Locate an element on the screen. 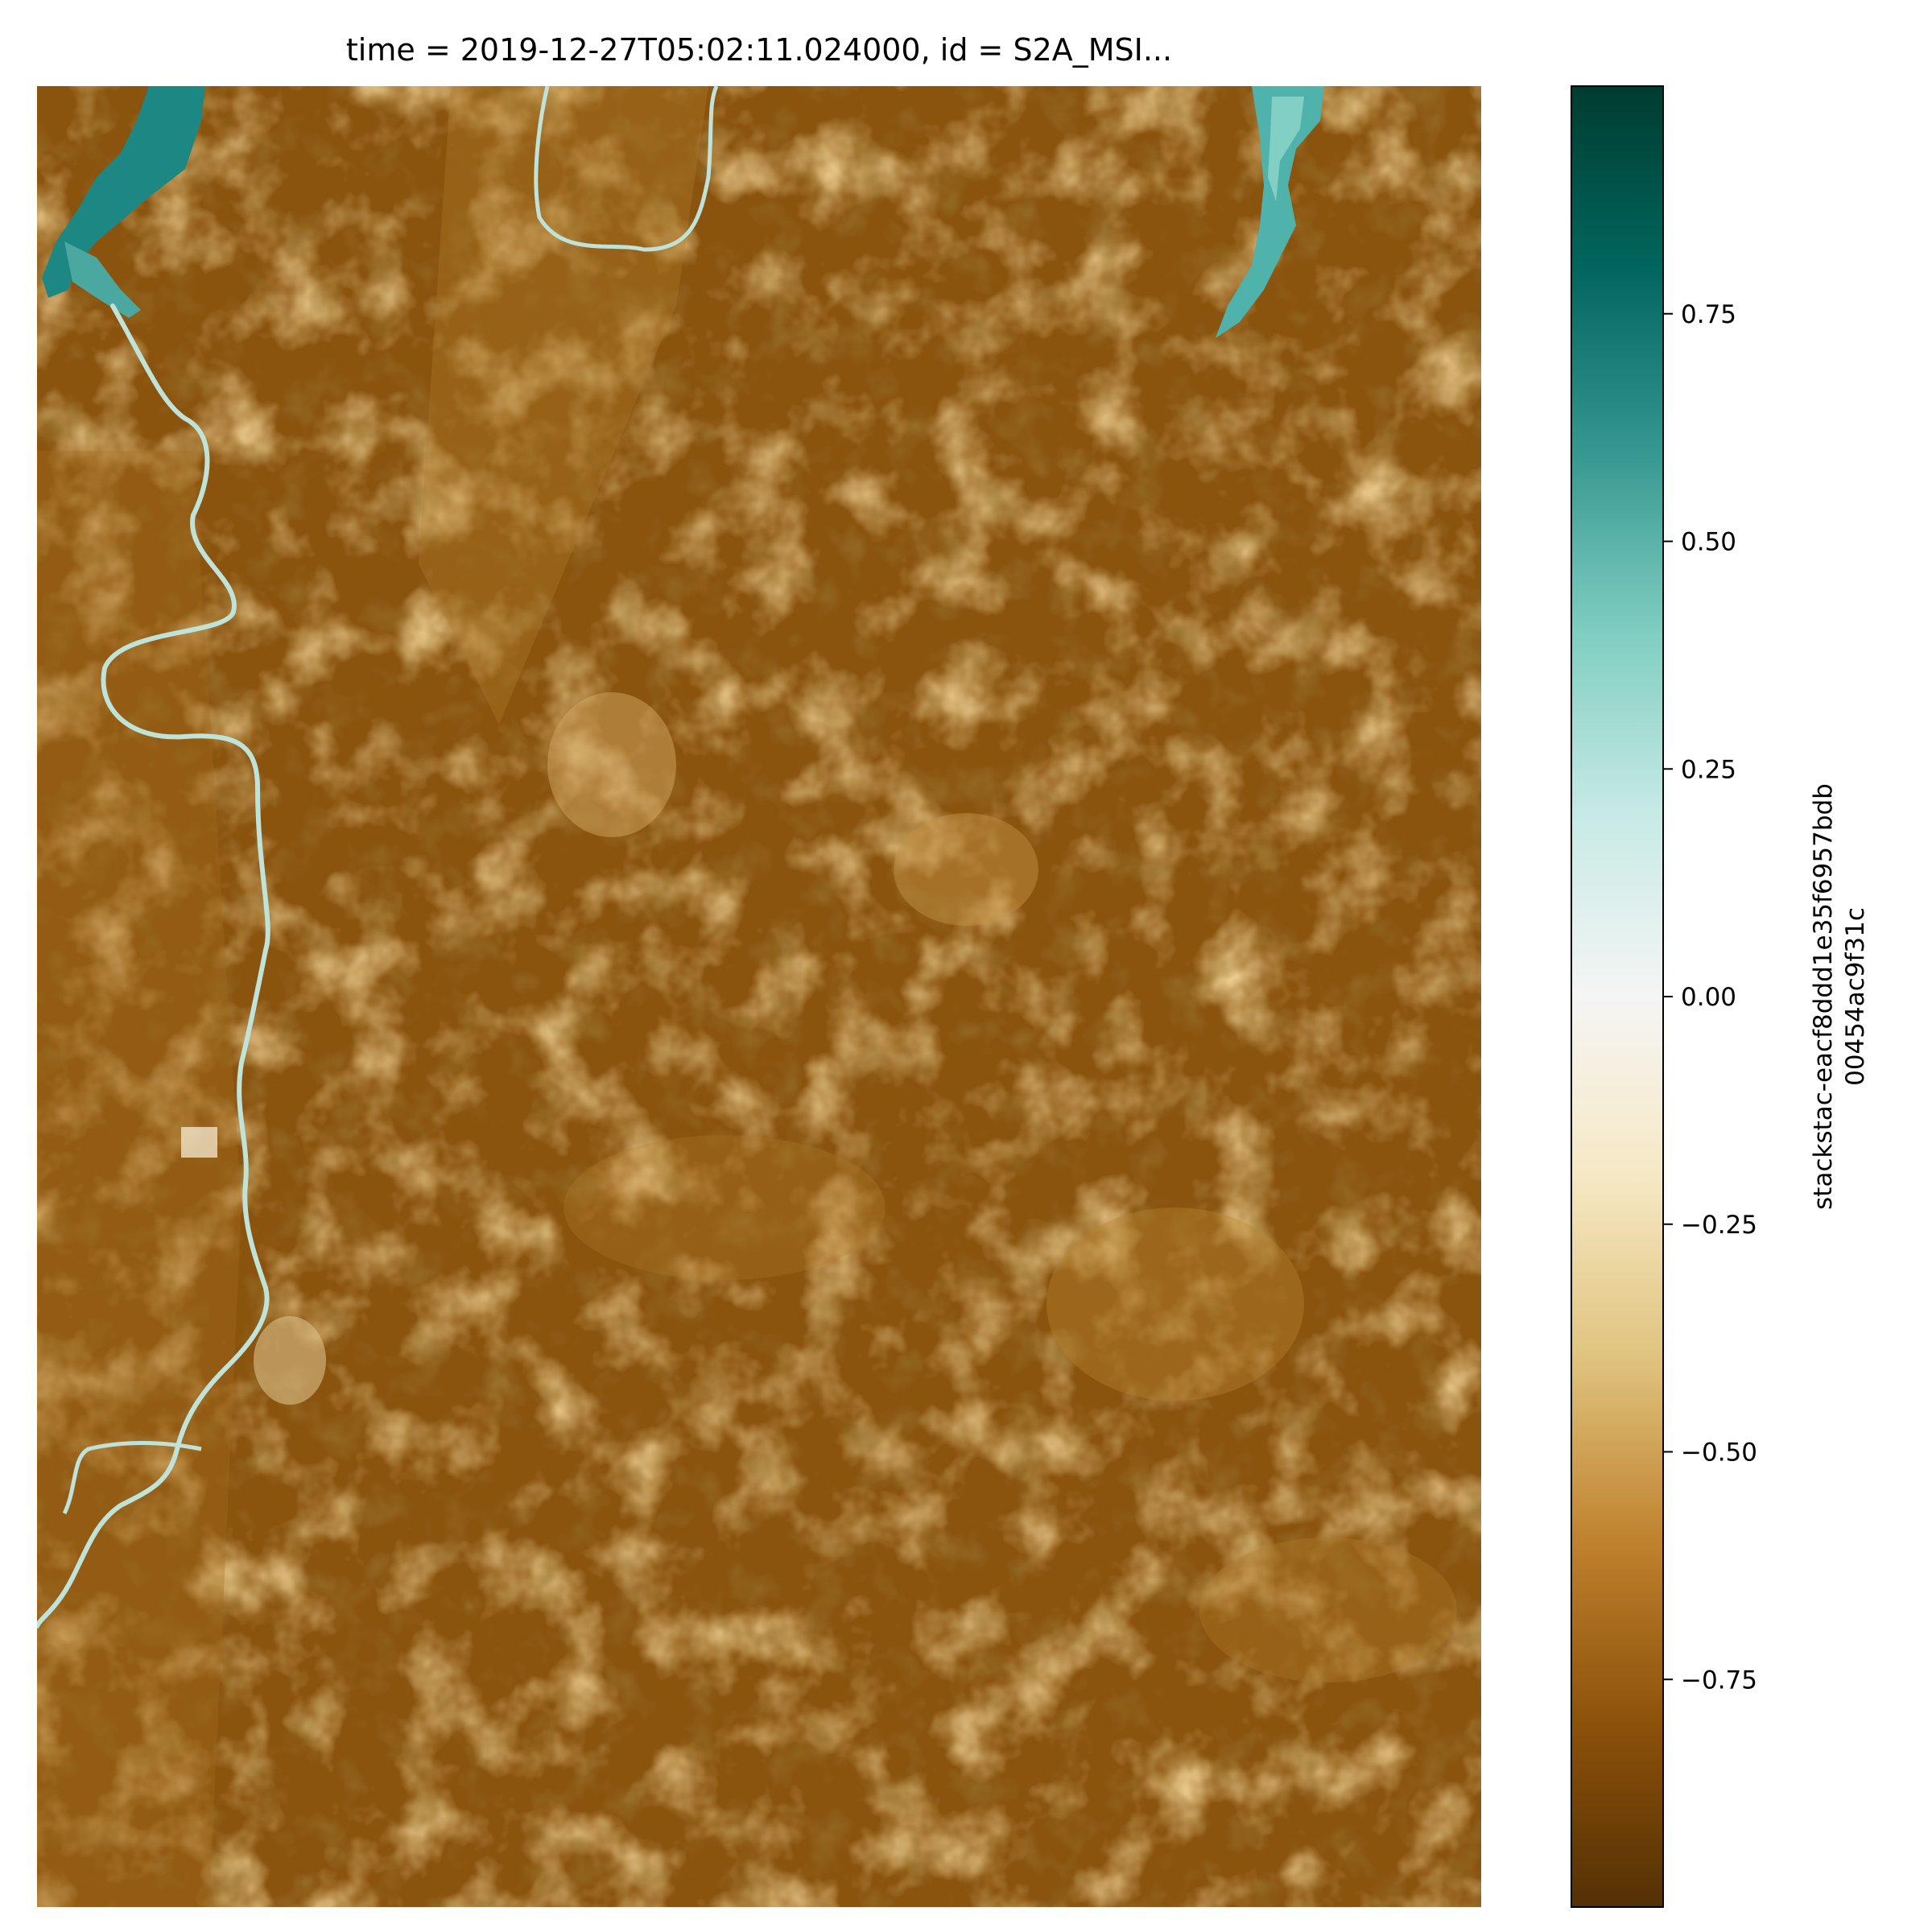 The image size is (1932, 1932). colorbar-tick-label: 0.25 is located at coordinates (1708, 769).